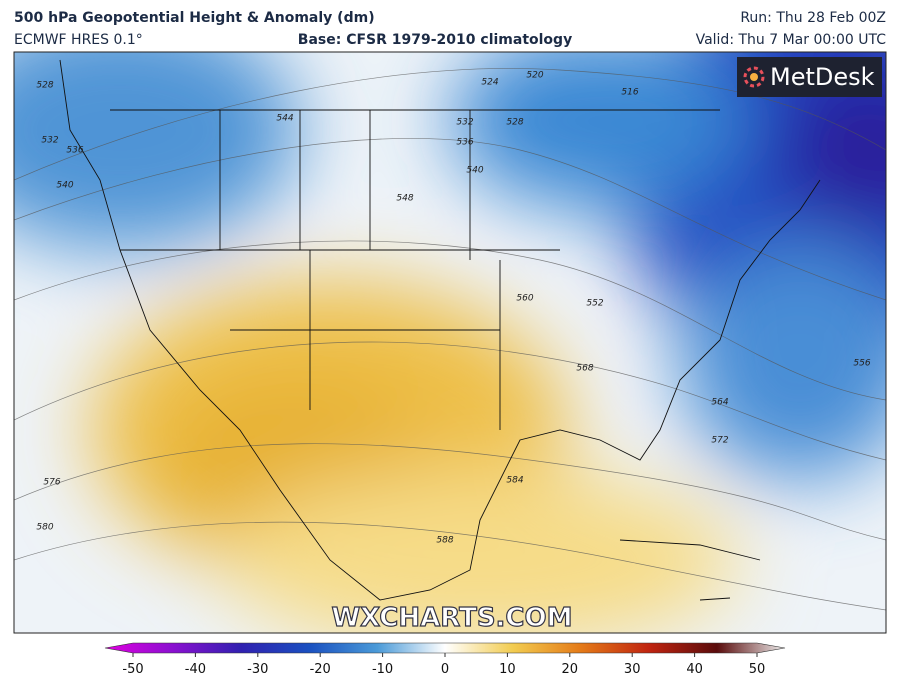 Image resolution: width=900 pixels, height=689 pixels. I want to click on watermark: WXCHARTS.COM, so click(451, 618).